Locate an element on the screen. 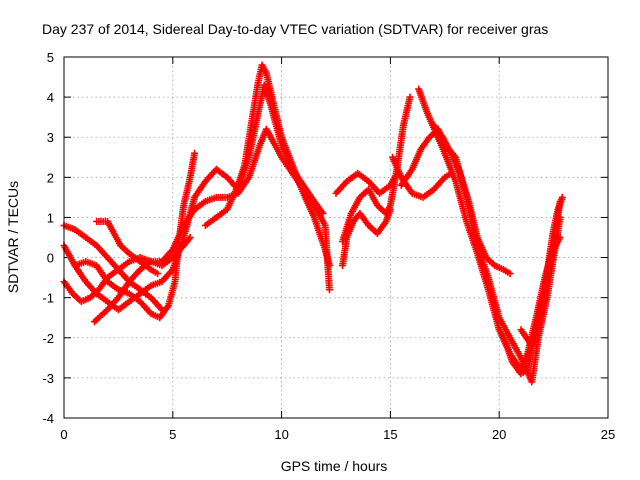  y-tick-label: -3 is located at coordinates (48, 378).